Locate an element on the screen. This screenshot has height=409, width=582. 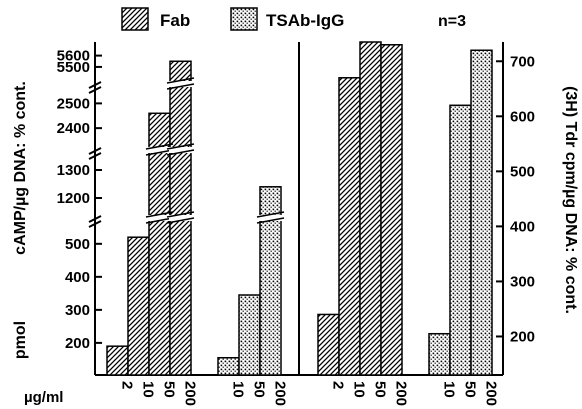
left-ytick-label: 2400 is located at coordinates (73, 128).